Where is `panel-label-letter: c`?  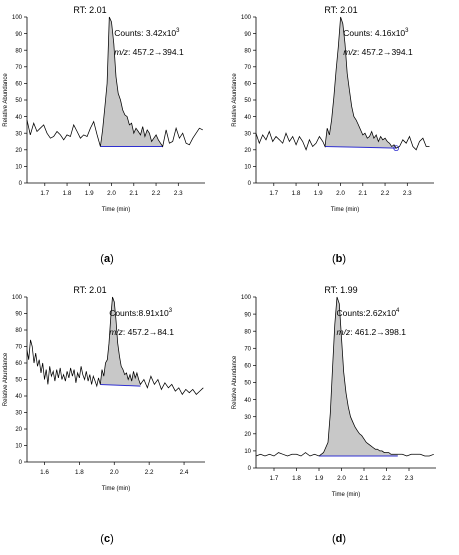 panel-label-letter: c is located at coordinates (107, 539).